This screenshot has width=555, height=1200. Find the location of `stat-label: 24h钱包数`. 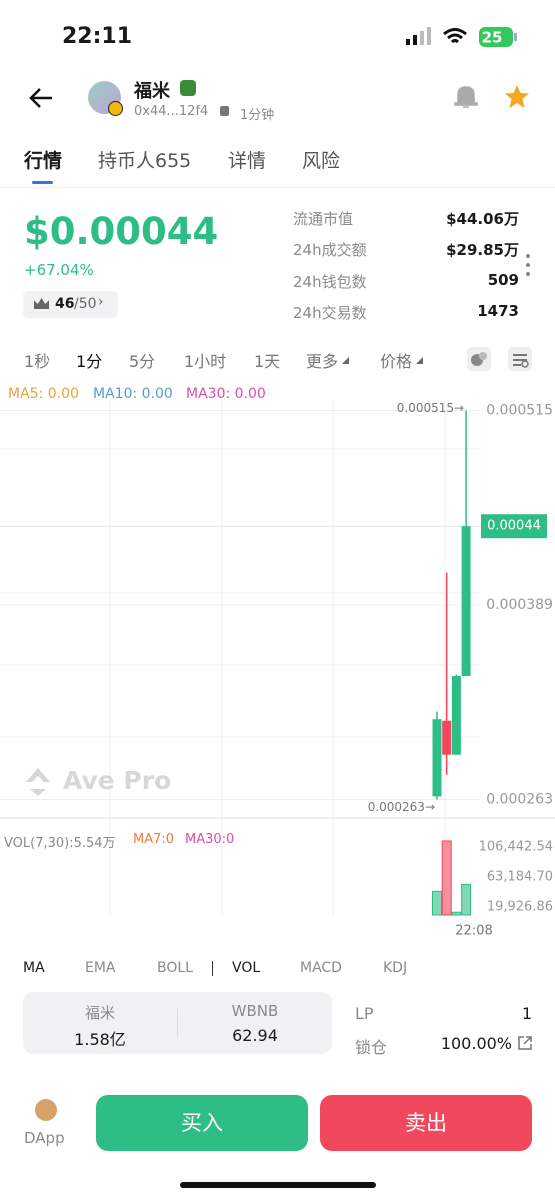

stat-label: 24h钱包数 is located at coordinates (330, 281).